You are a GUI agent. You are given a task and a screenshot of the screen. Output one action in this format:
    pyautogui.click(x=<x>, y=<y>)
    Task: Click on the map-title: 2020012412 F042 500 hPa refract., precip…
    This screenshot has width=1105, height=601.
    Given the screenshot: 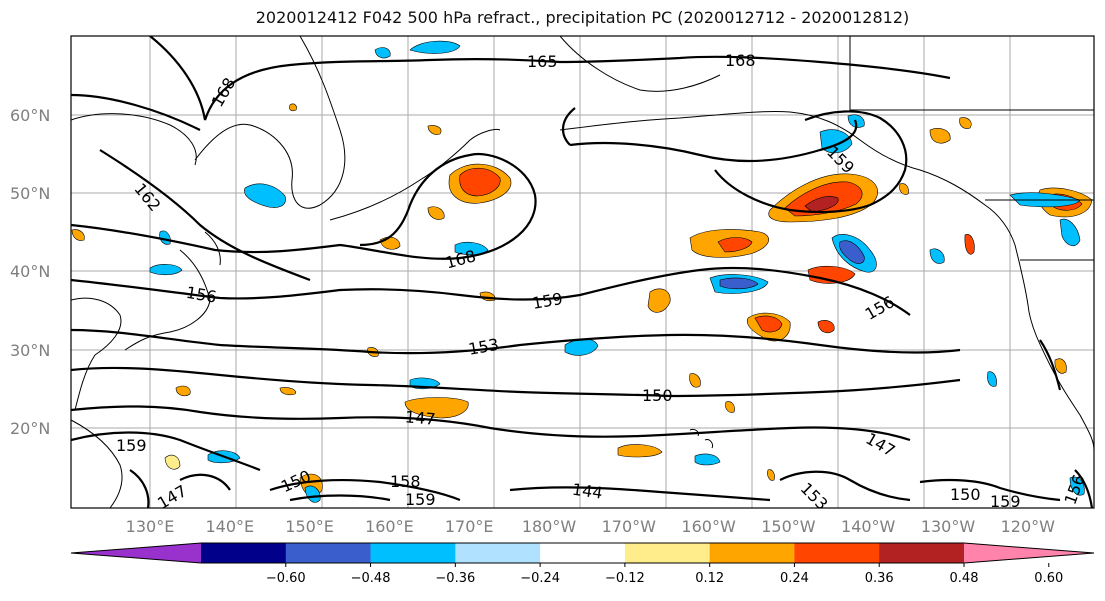 What is the action you would take?
    pyautogui.click(x=582, y=17)
    